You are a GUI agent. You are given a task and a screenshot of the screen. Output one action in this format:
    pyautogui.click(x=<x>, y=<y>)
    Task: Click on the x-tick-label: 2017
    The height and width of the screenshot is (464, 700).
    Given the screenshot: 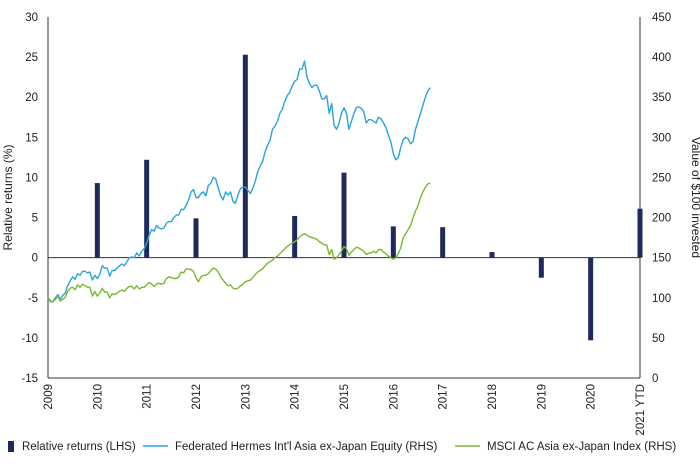 What is the action you would take?
    pyautogui.click(x=444, y=397)
    